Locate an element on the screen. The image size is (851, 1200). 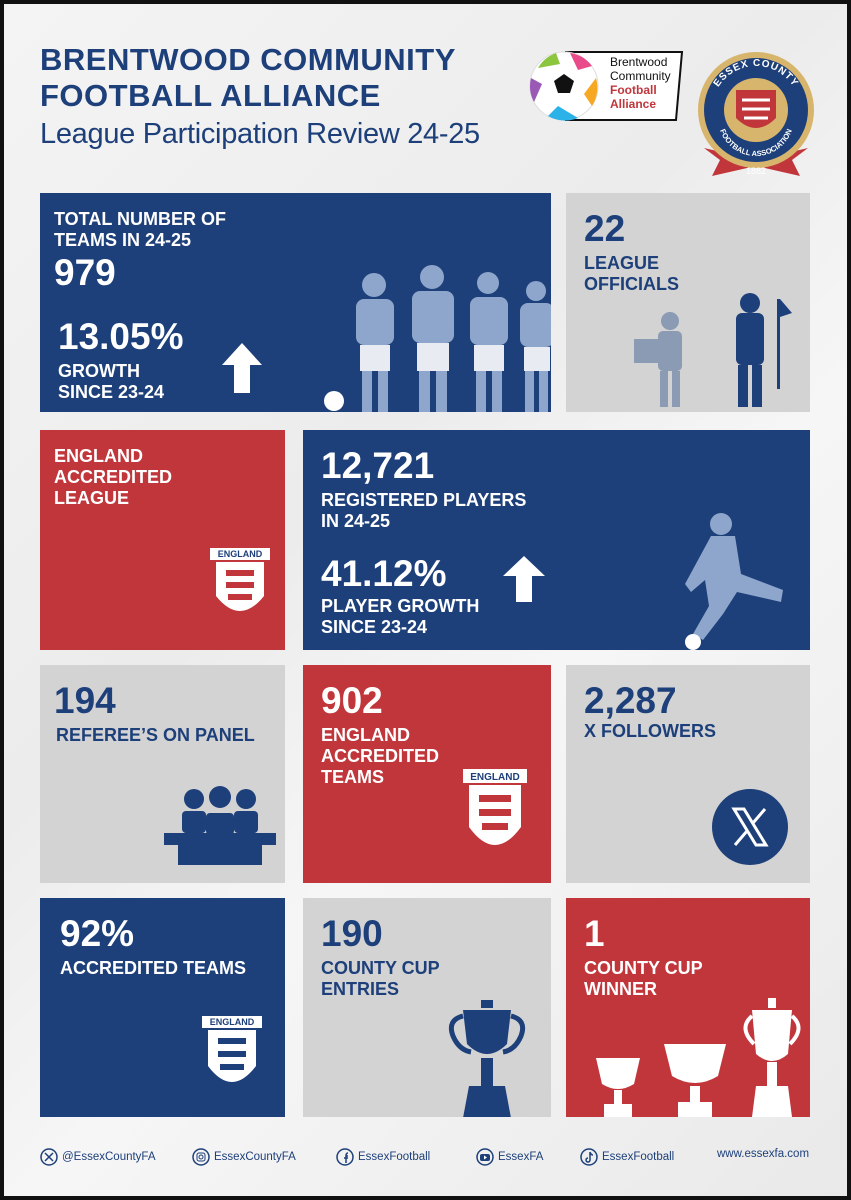
footer-text: @EssexCountyFA is located at coordinates (109, 1157).